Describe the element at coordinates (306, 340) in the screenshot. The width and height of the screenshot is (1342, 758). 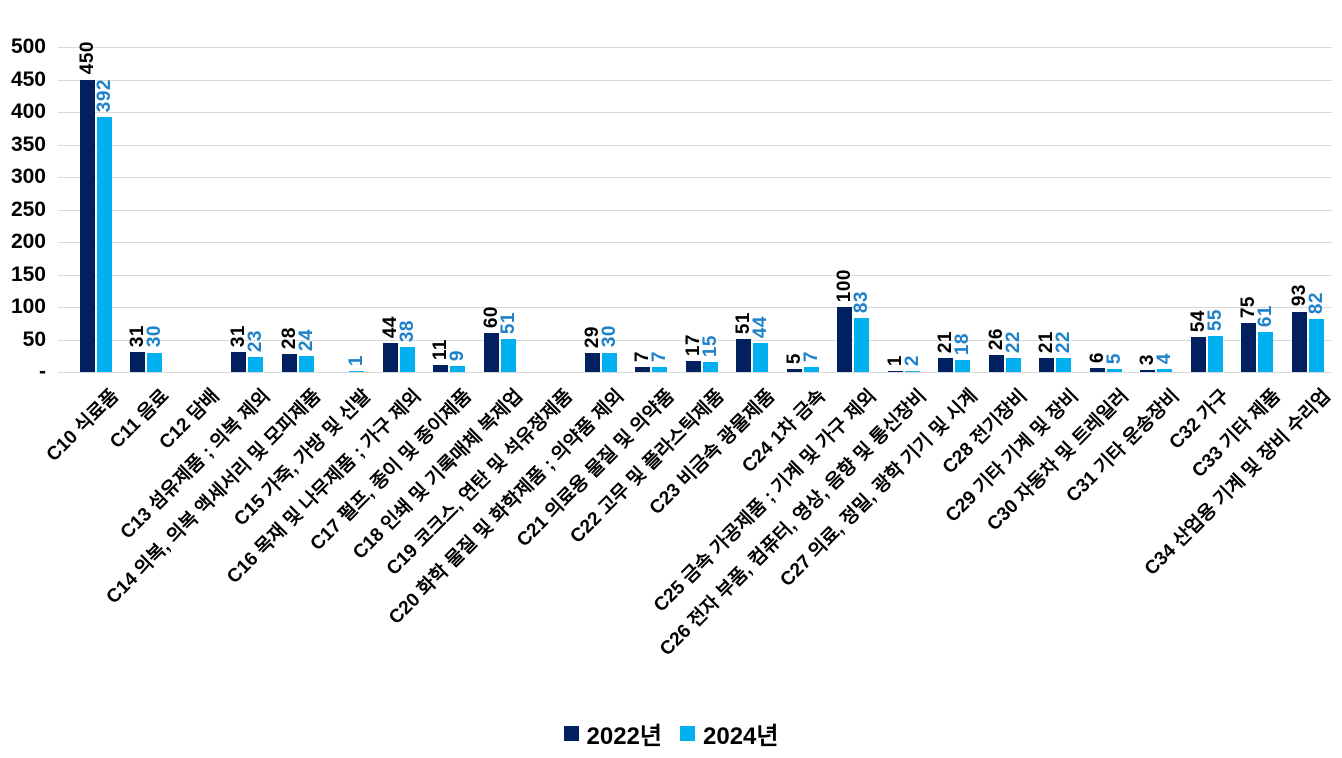
I see `bar-value-label: 24` at that location.